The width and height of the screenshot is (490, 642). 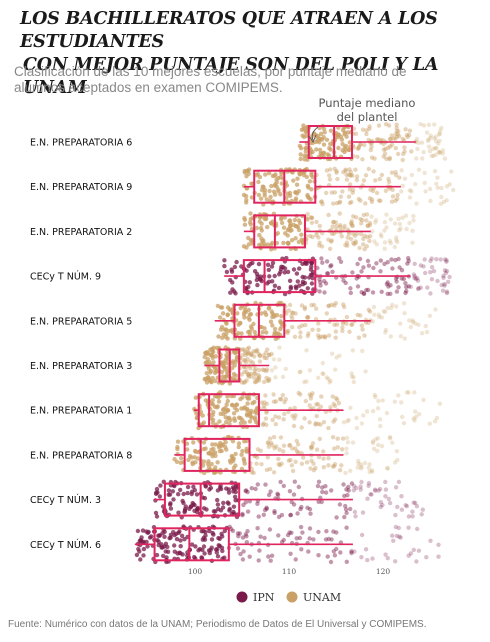 I want to click on iqr-box, so click(x=202, y=499).